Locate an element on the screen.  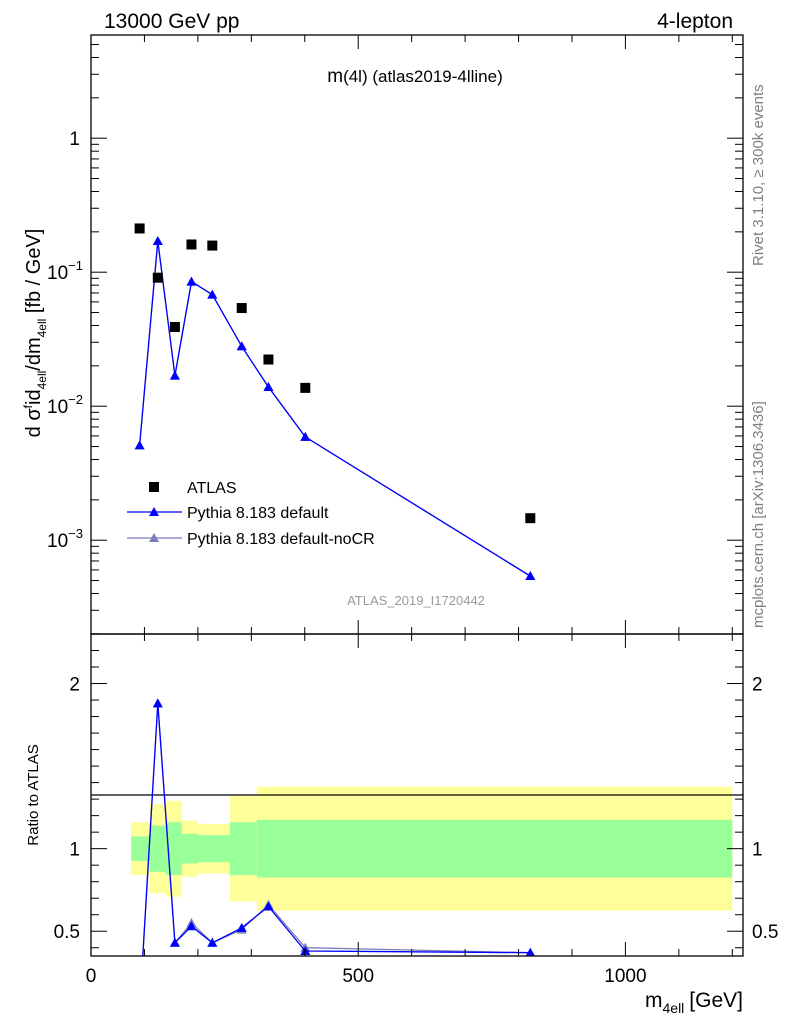
plot-title: m(4l) (atlas2019-4lline) is located at coordinates (415, 76).